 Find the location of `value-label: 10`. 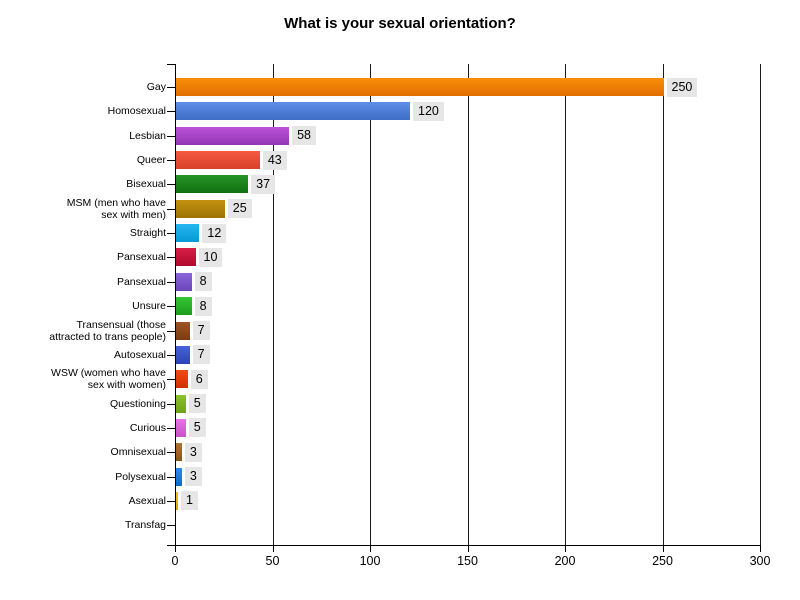

value-label: 10 is located at coordinates (210, 257).